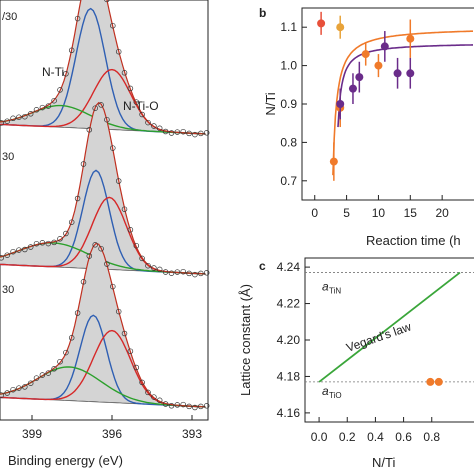 The image size is (474, 474). What do you see at coordinates (411, 213) in the screenshot?
I see `panel-b-xtick-label: 15` at bounding box center [411, 213].